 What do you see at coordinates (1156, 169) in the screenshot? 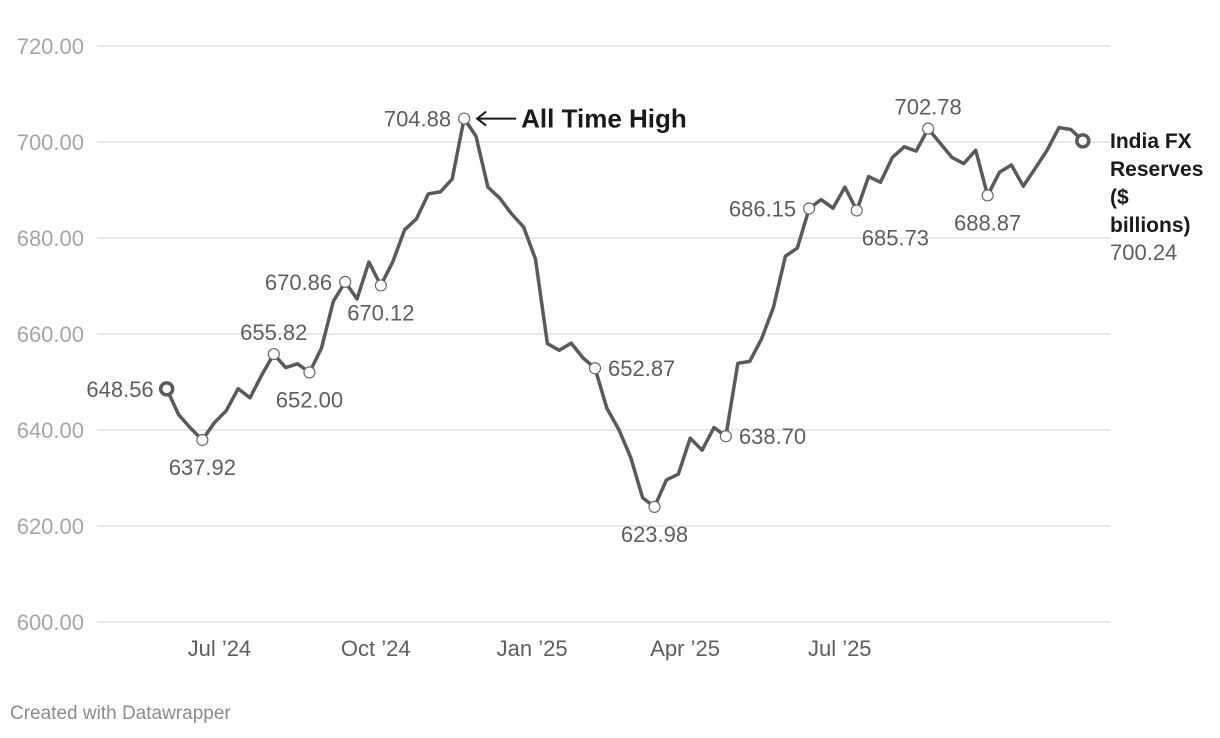
I see `series-name-line: Reserves` at bounding box center [1156, 169].